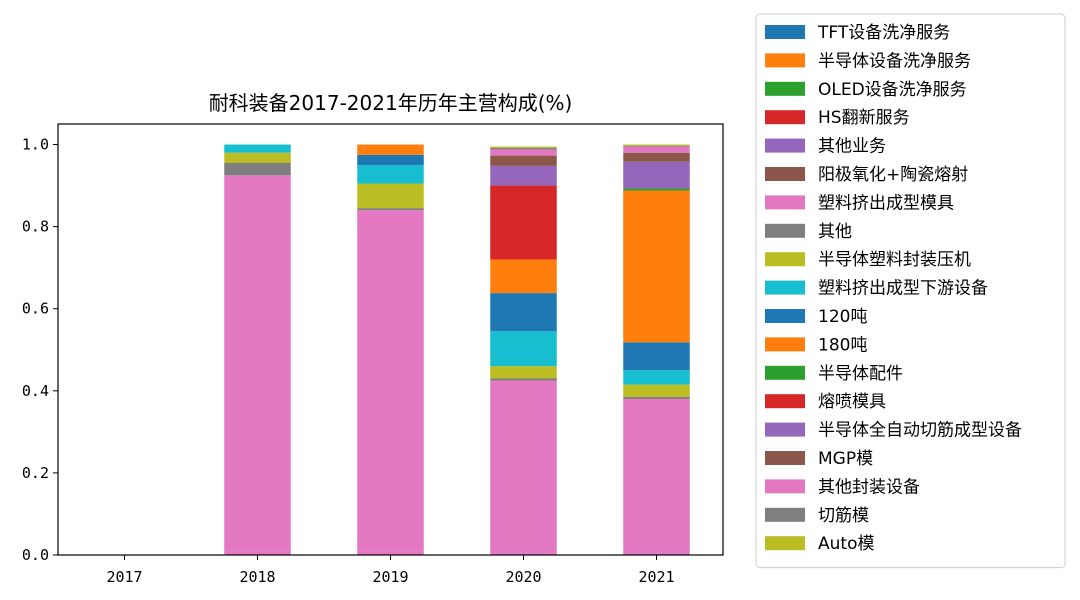  I want to click on legend-label: Auto模, so click(846, 544).